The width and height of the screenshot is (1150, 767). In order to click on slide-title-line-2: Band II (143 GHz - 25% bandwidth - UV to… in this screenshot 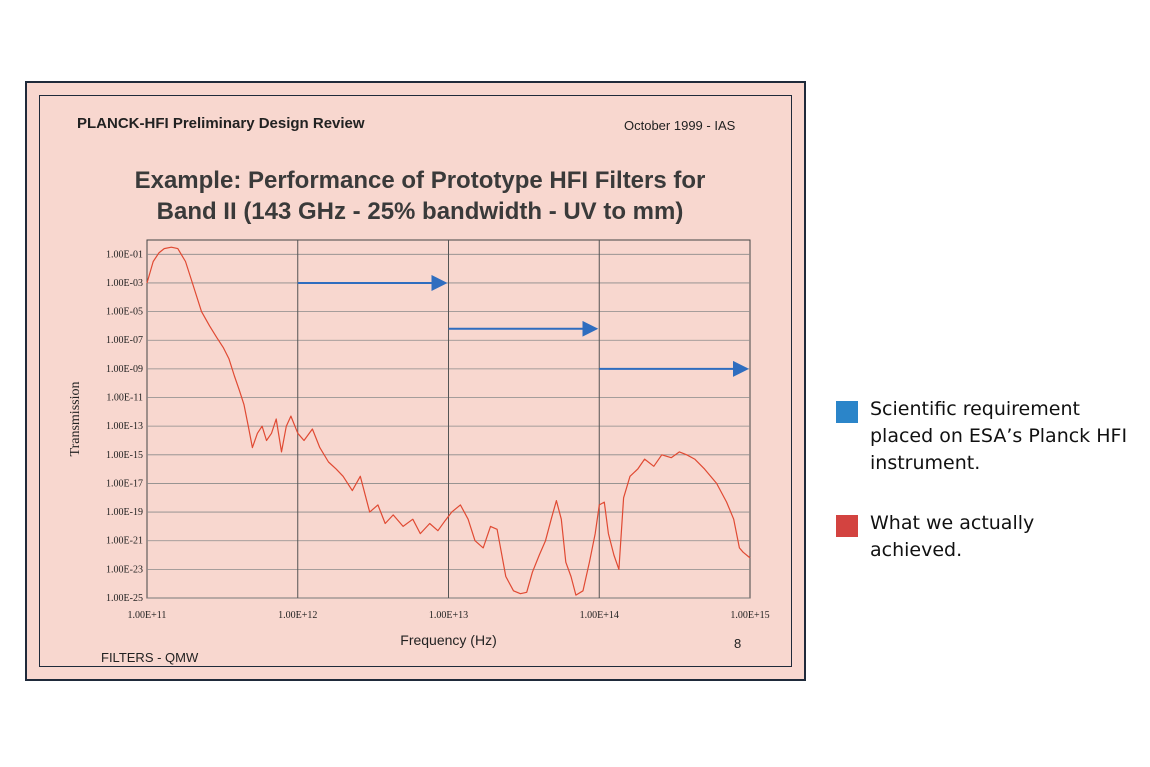, I will do `click(420, 211)`.